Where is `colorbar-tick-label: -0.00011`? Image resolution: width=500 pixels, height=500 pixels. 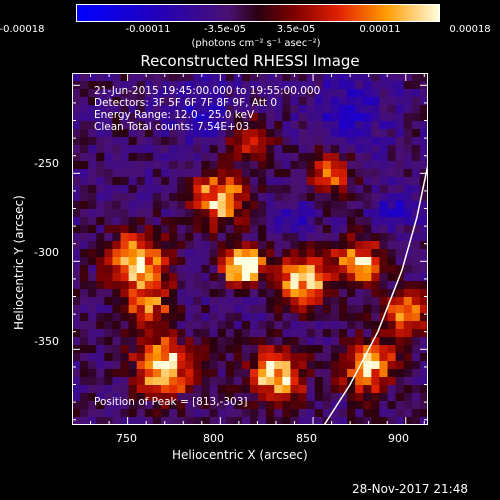
colorbar-tick-label: -0.00011 is located at coordinates (148, 29).